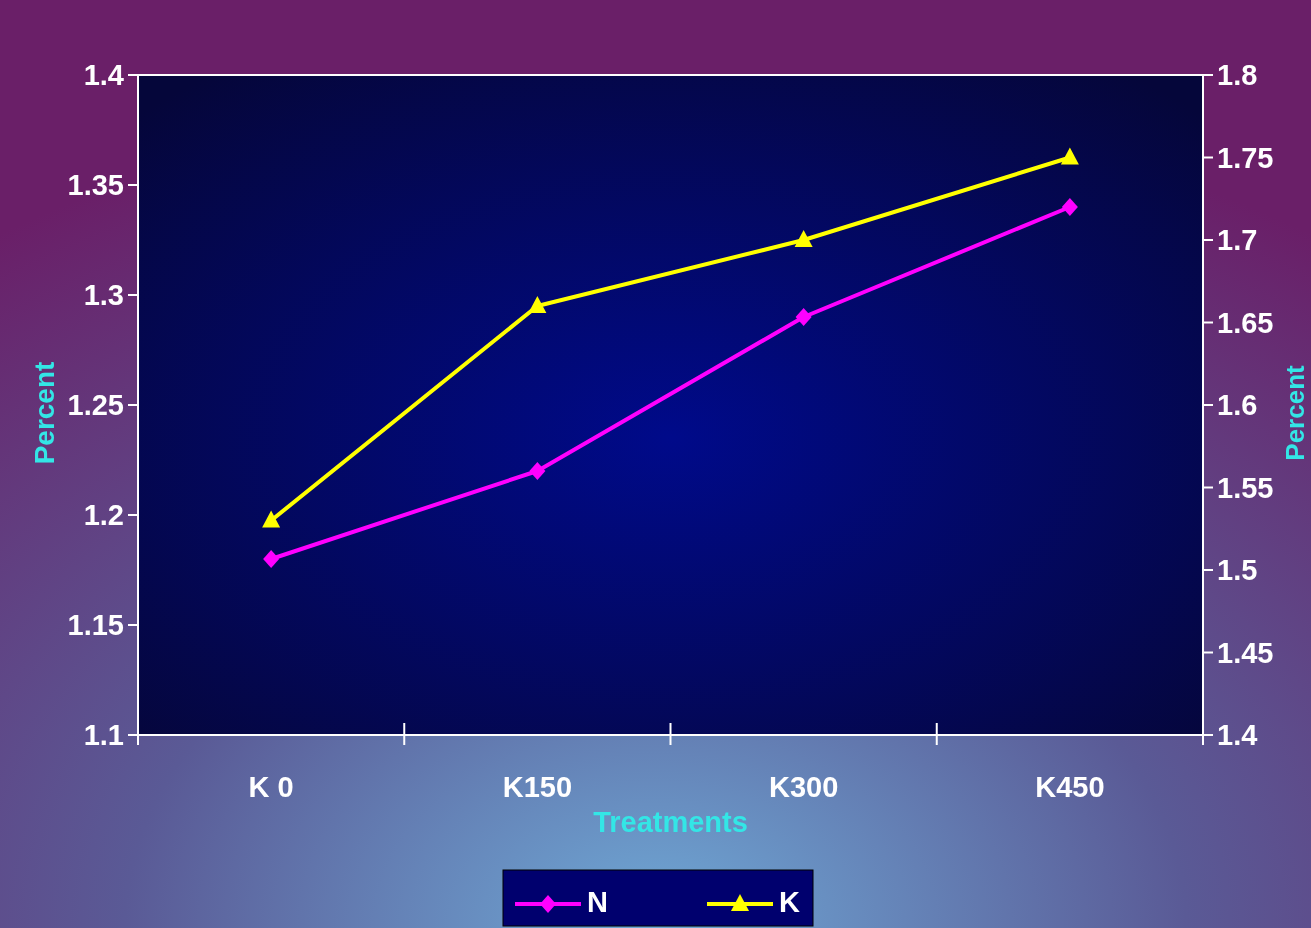 The height and width of the screenshot is (928, 1311). Describe the element at coordinates (670, 822) in the screenshot. I see `x-axis-title: Treatments` at that location.